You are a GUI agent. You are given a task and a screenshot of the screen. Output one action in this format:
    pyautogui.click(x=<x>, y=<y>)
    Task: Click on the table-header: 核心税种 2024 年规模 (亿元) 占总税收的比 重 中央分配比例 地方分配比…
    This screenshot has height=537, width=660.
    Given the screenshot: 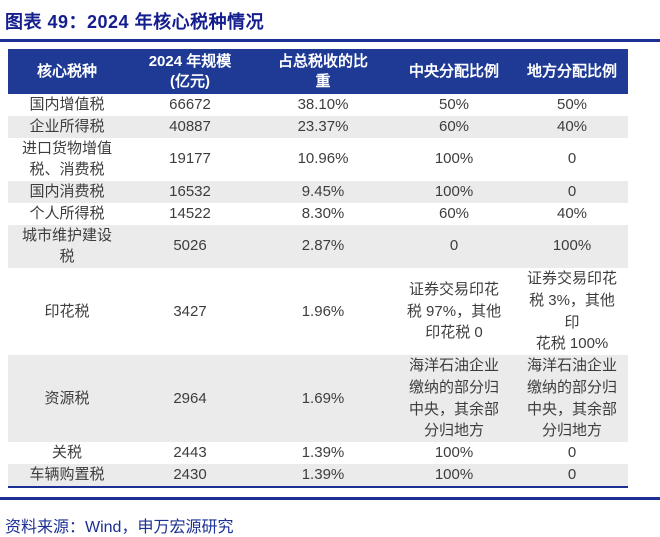 What is the action you would take?
    pyautogui.click(x=318, y=71)
    